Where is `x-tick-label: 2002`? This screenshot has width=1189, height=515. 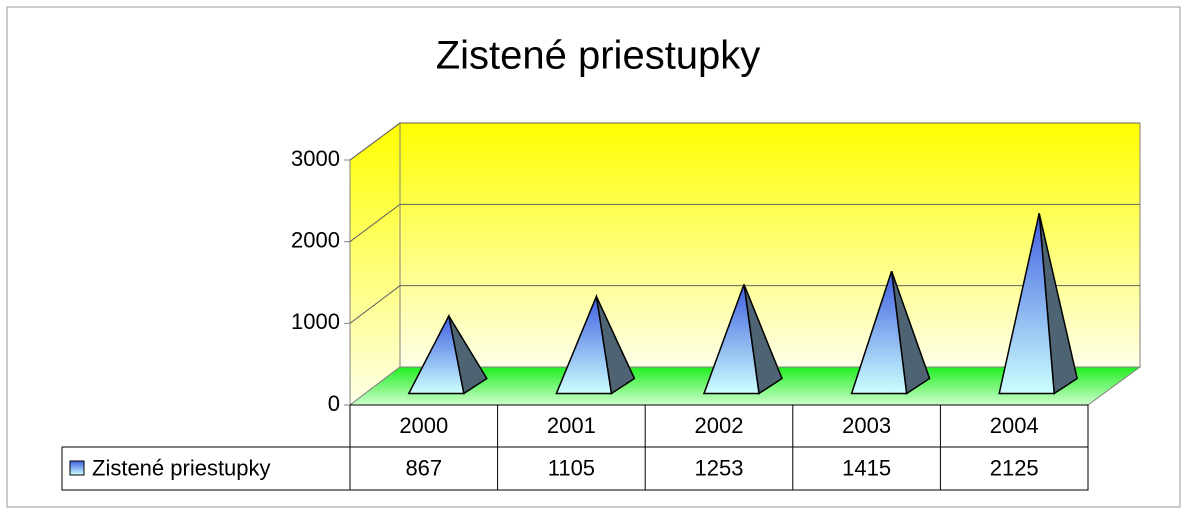 x-tick-label: 2002 is located at coordinates (719, 425).